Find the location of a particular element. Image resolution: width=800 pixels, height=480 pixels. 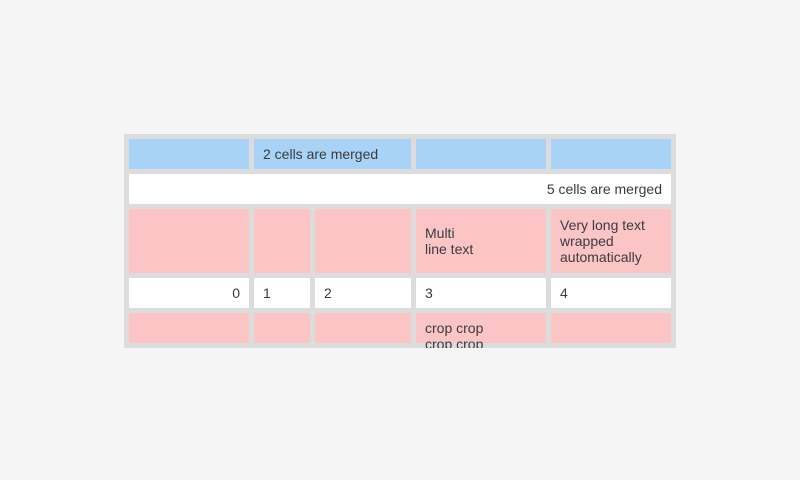

table-row: 2 cells are merged is located at coordinates (400, 154).